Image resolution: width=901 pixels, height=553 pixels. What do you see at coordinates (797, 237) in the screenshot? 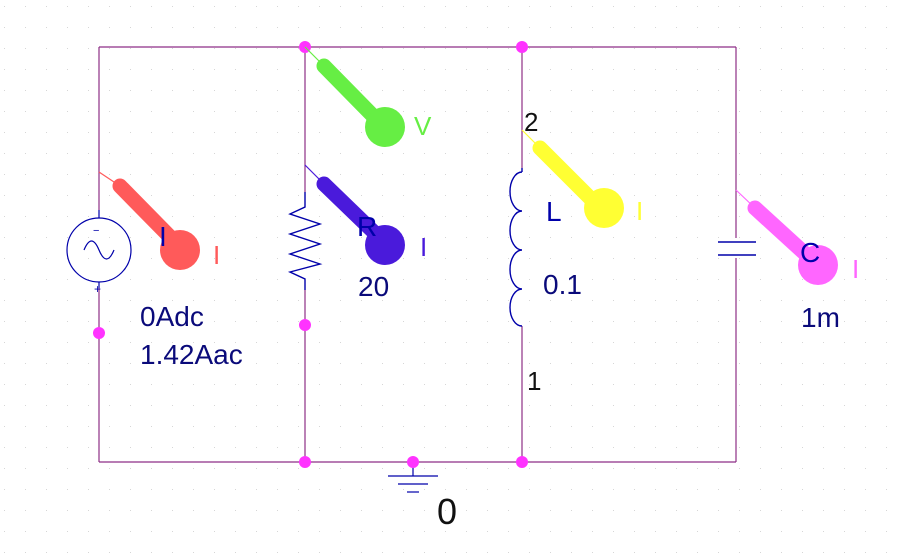
I see `capacitor-current-probe: I` at bounding box center [797, 237].